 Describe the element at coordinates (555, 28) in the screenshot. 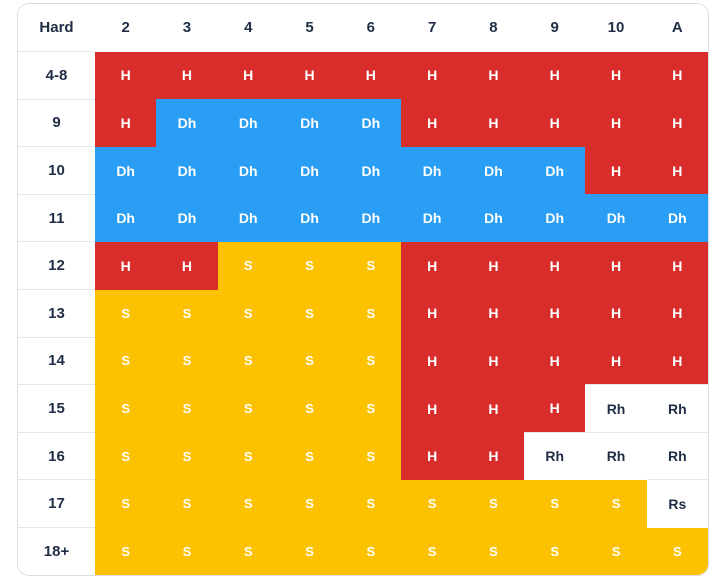

I see `dealer-card-header: 9` at that location.